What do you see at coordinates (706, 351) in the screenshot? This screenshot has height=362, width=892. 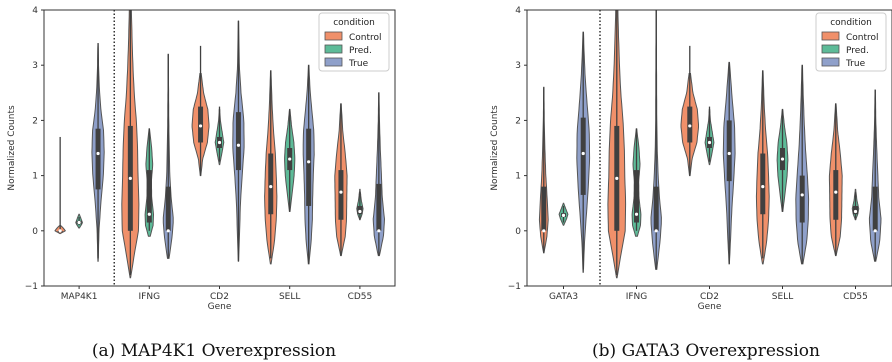 I see `caption: (b) GATA3 Overexpression` at bounding box center [706, 351].